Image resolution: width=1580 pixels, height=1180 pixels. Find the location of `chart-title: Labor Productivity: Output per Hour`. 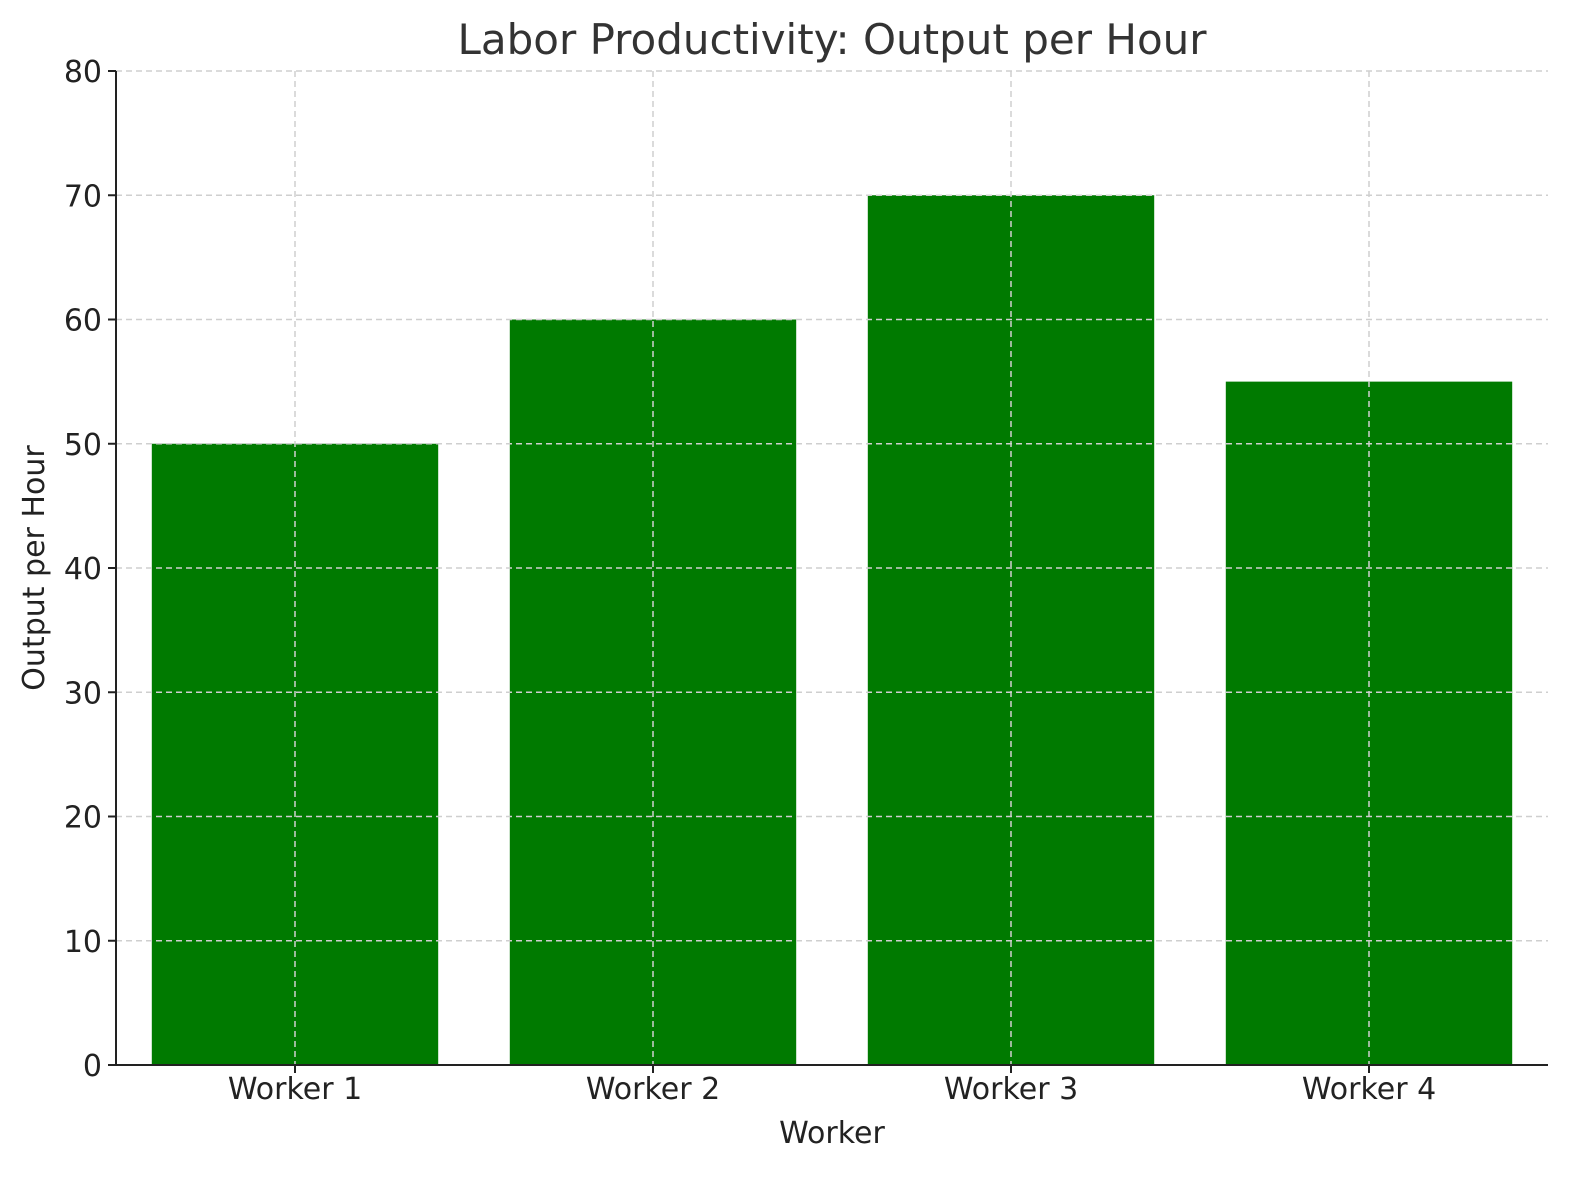

chart-title: Labor Productivity: Output per Hour is located at coordinates (832, 39).